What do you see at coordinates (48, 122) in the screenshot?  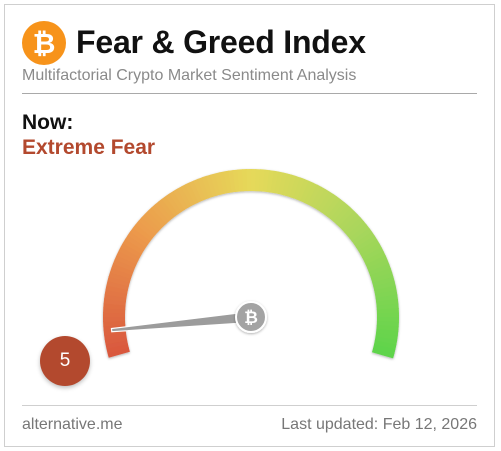 I see `now-label: Now:` at bounding box center [48, 122].